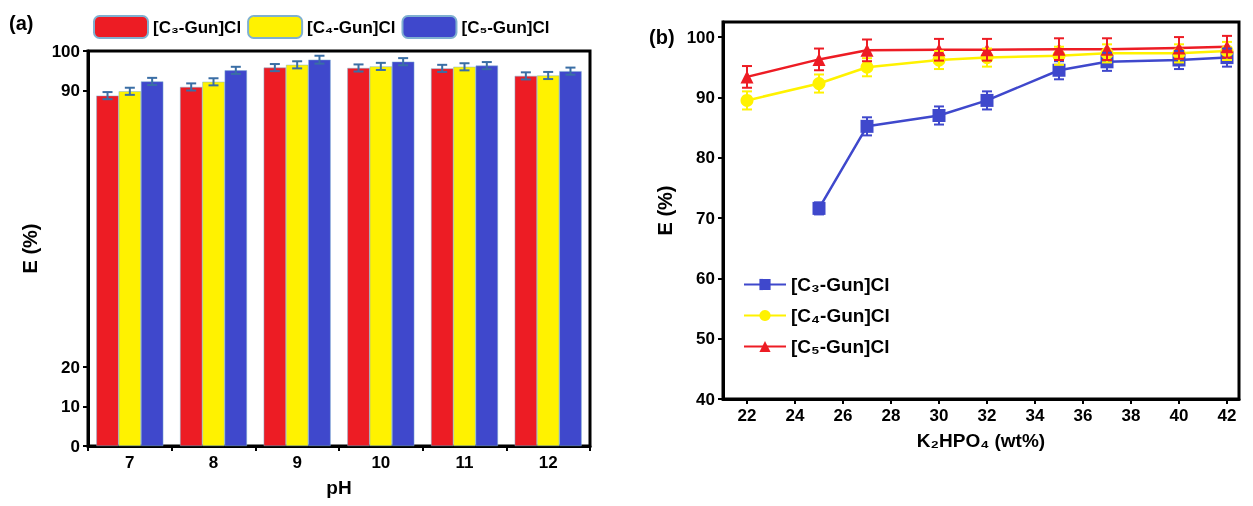  Describe the element at coordinates (130, 462) in the screenshot. I see `x-tick-label: 7` at that location.